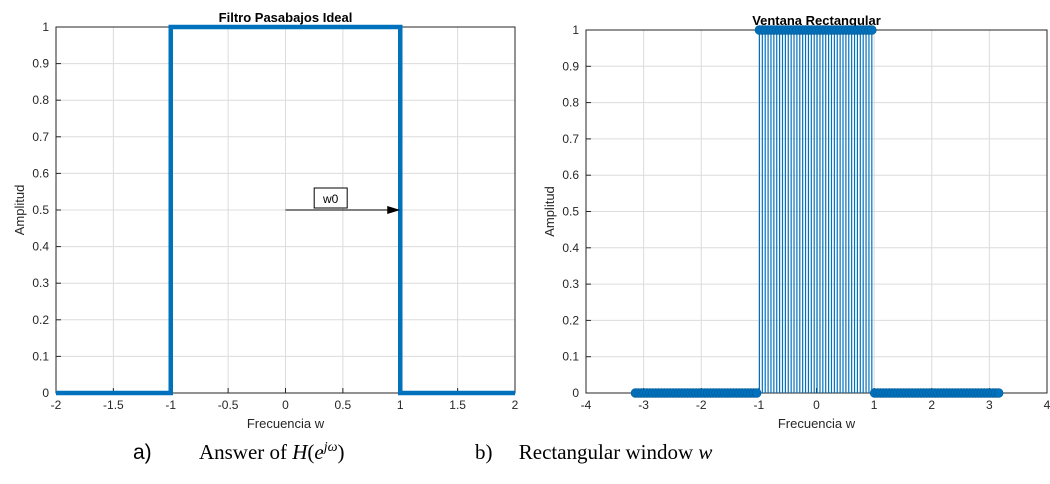  Describe the element at coordinates (330, 447) in the screenshot. I see `caption-a-exp: jω` at that location.